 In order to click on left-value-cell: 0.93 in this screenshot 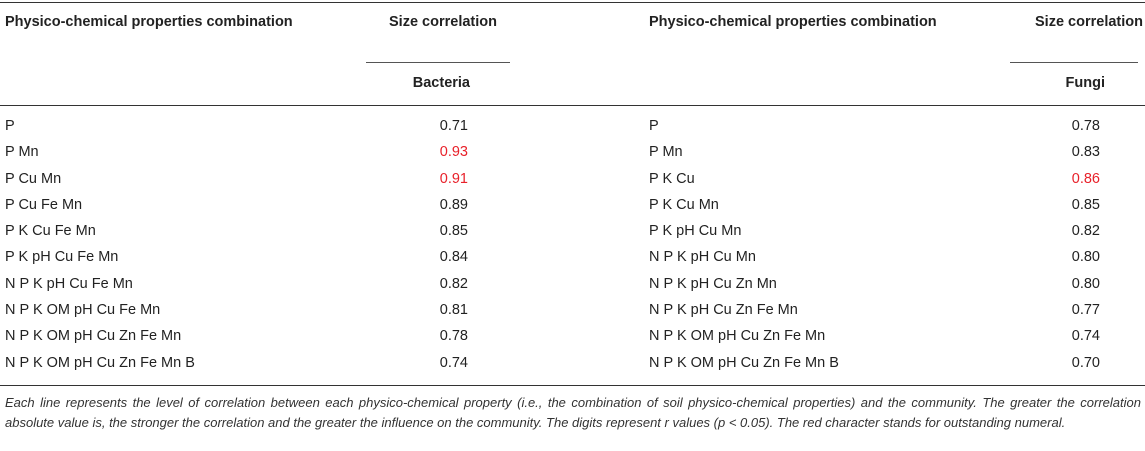, I will do `click(453, 152)`.